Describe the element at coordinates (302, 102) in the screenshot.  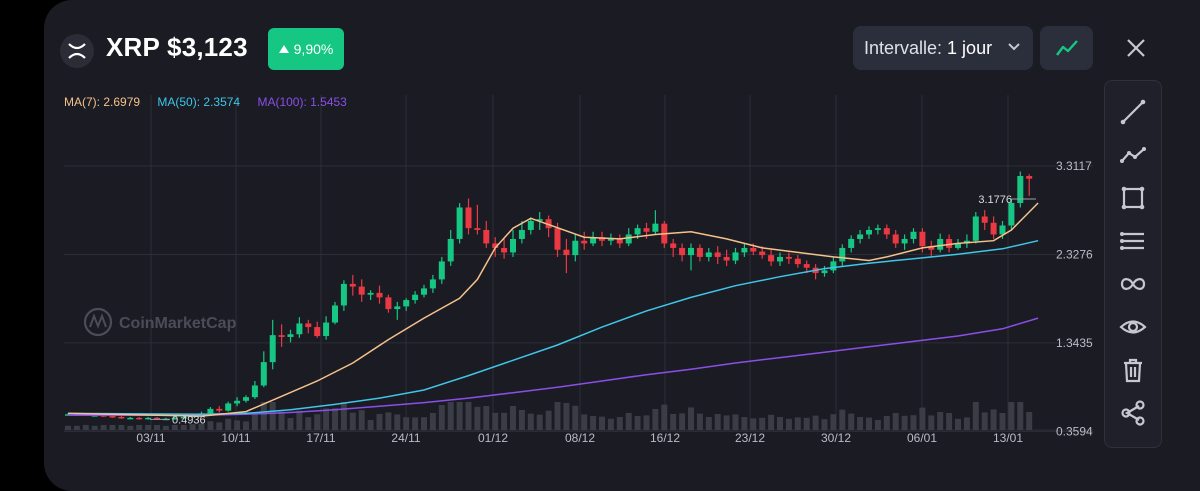
I see `ma100-legend: MA(100): 1.5453` at that location.